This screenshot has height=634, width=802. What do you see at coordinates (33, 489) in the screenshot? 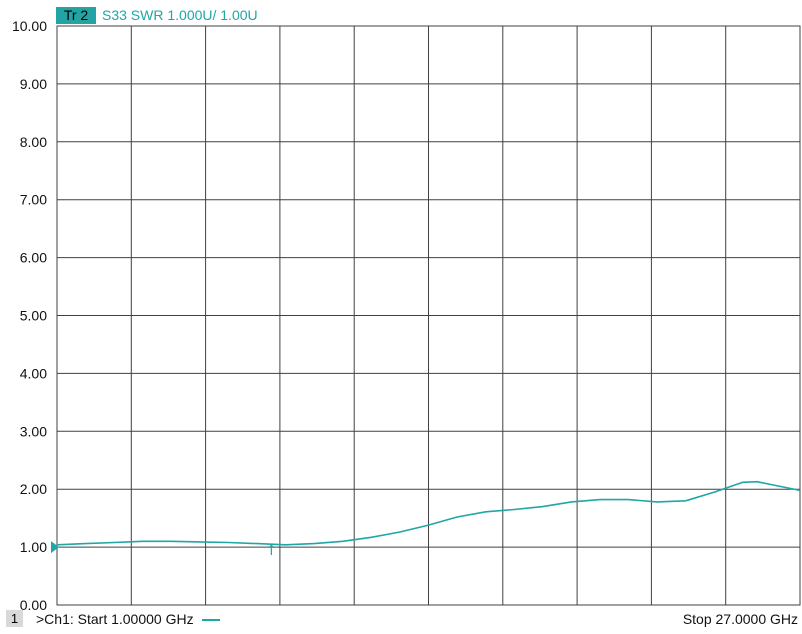
I see `y-tick-label: 2.00` at bounding box center [33, 489].